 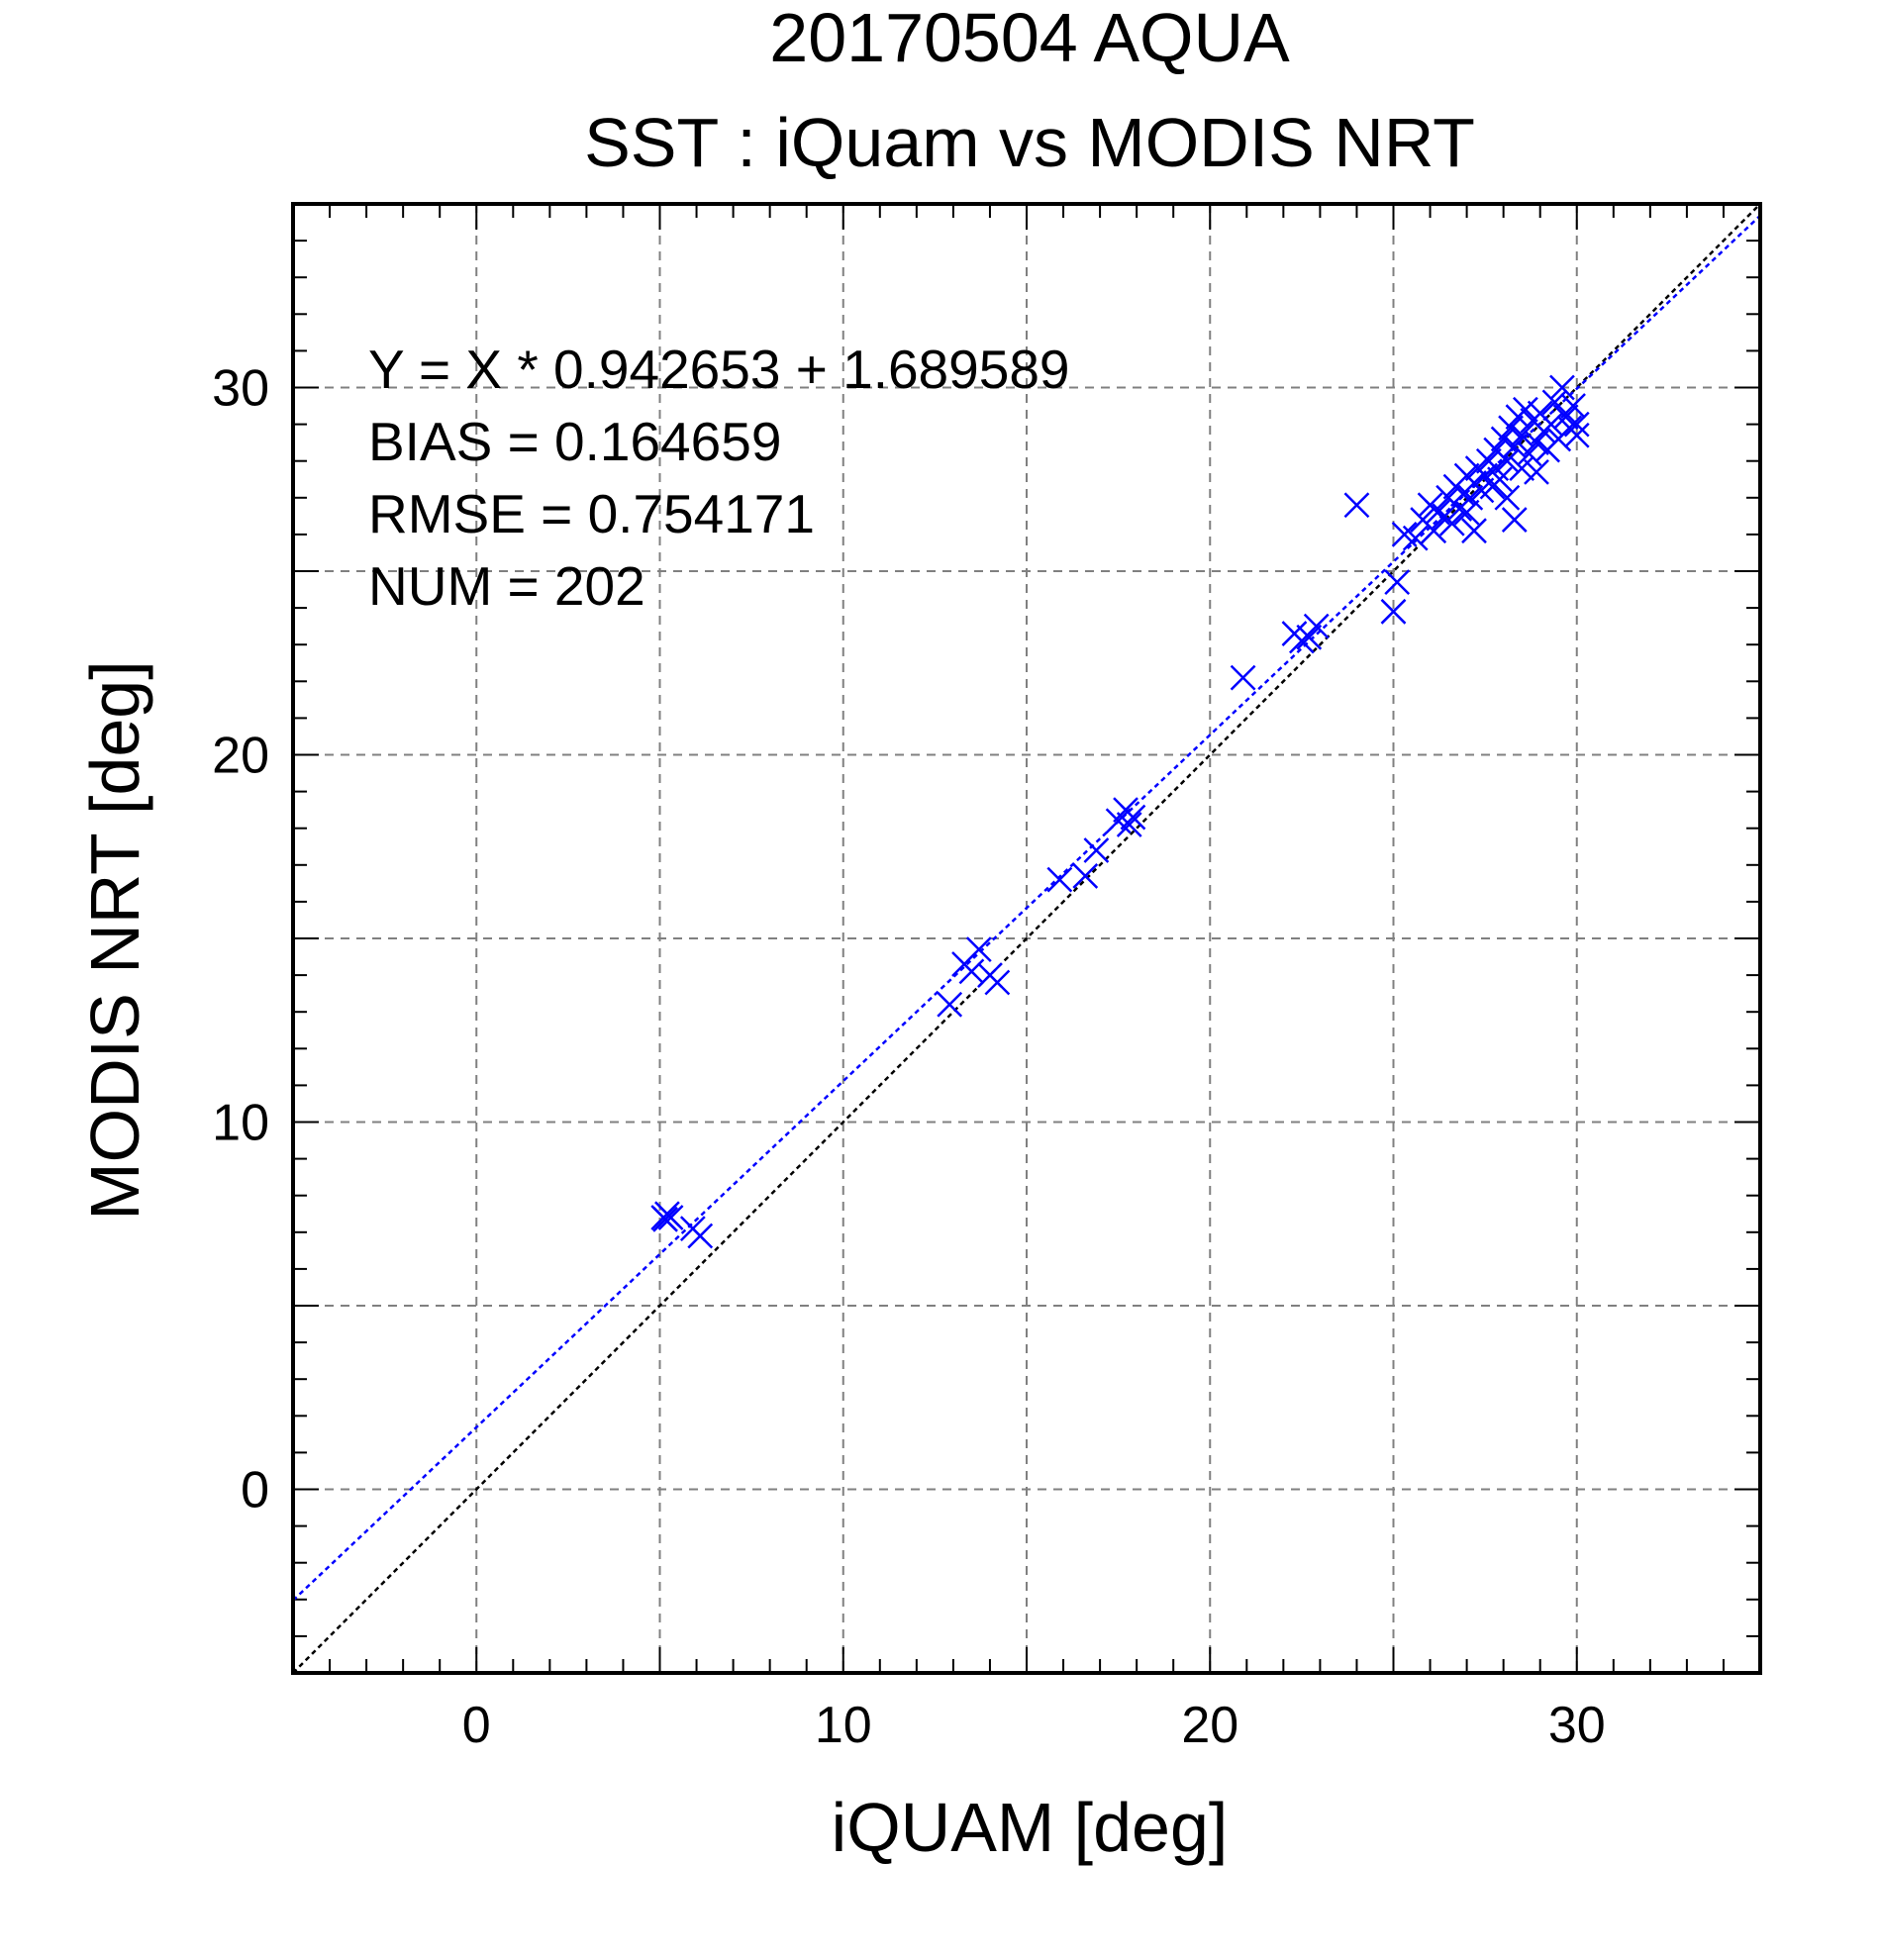 I want to click on y-tick-label: 0, so click(x=255, y=1490).